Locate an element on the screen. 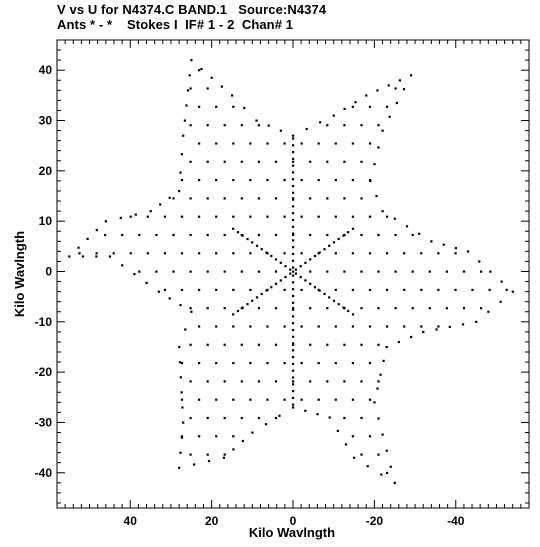  y-axis-label: Kilo Wavlngth is located at coordinates (19, 274).